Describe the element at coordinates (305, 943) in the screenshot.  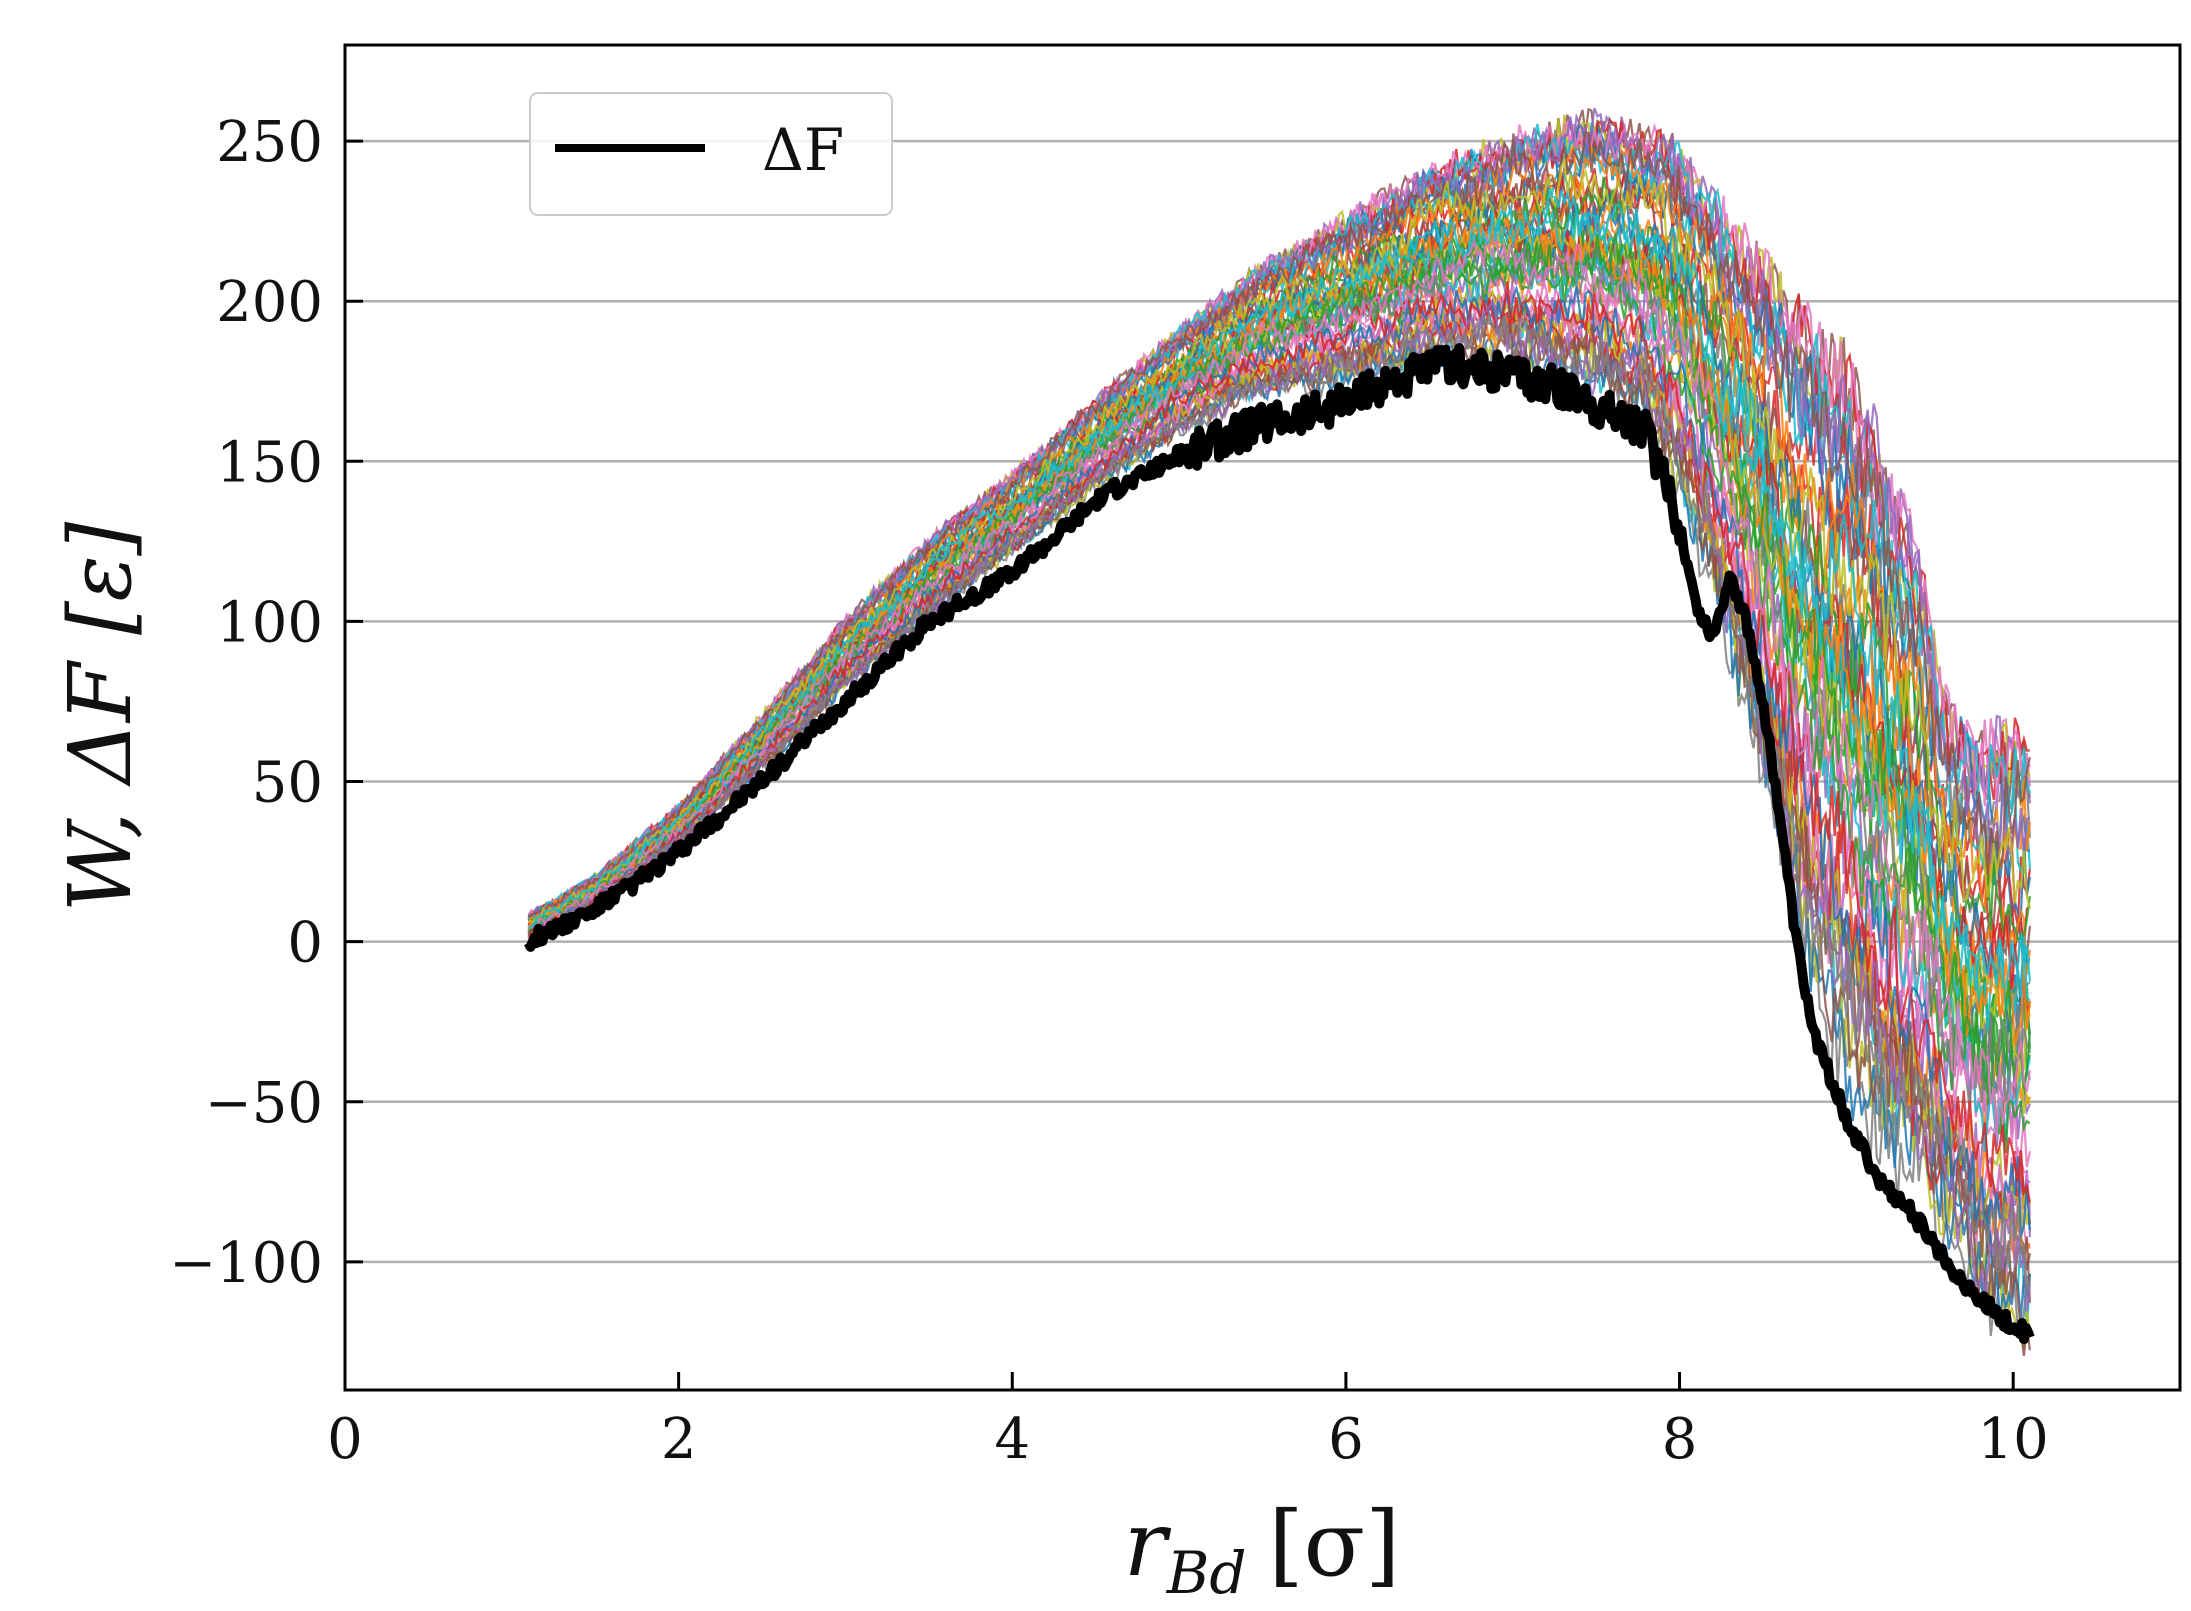
I see `y-tick-label: 0` at that location.